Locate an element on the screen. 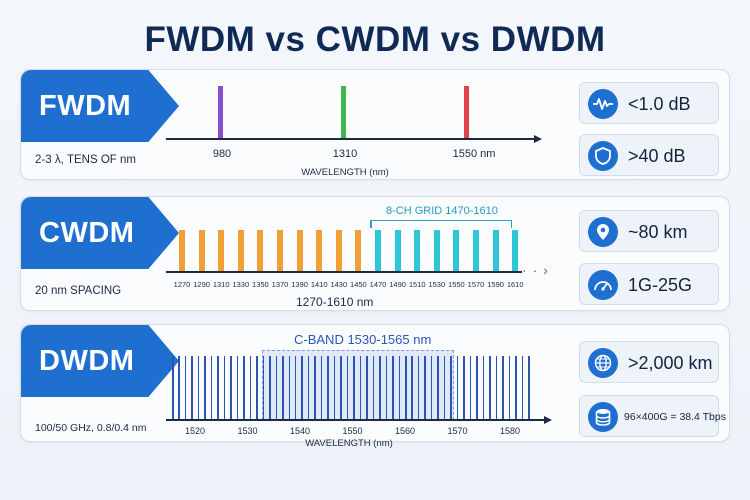  dwdm-tick: 1520 is located at coordinates (195, 431).